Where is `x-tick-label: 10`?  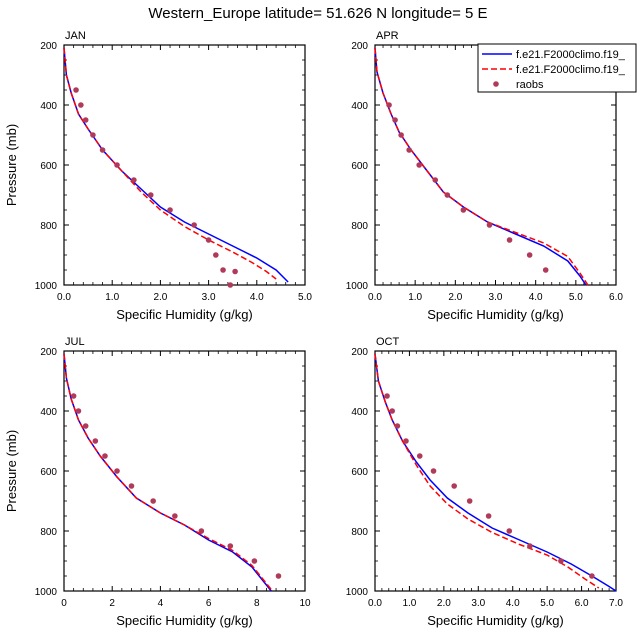
x-tick-label: 10 is located at coordinates (305, 603).